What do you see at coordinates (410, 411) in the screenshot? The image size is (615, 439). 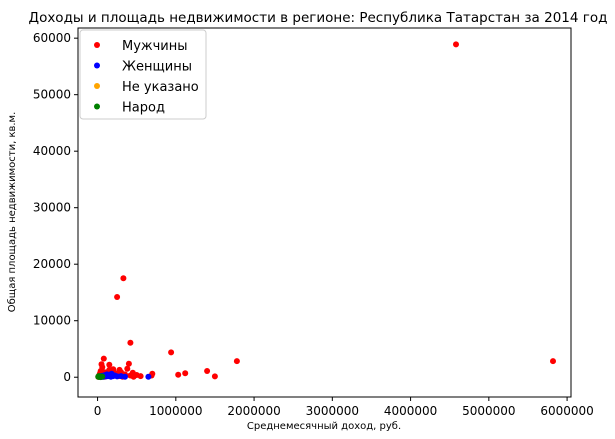 I see `x-tick-label: 4000000` at bounding box center [410, 411].